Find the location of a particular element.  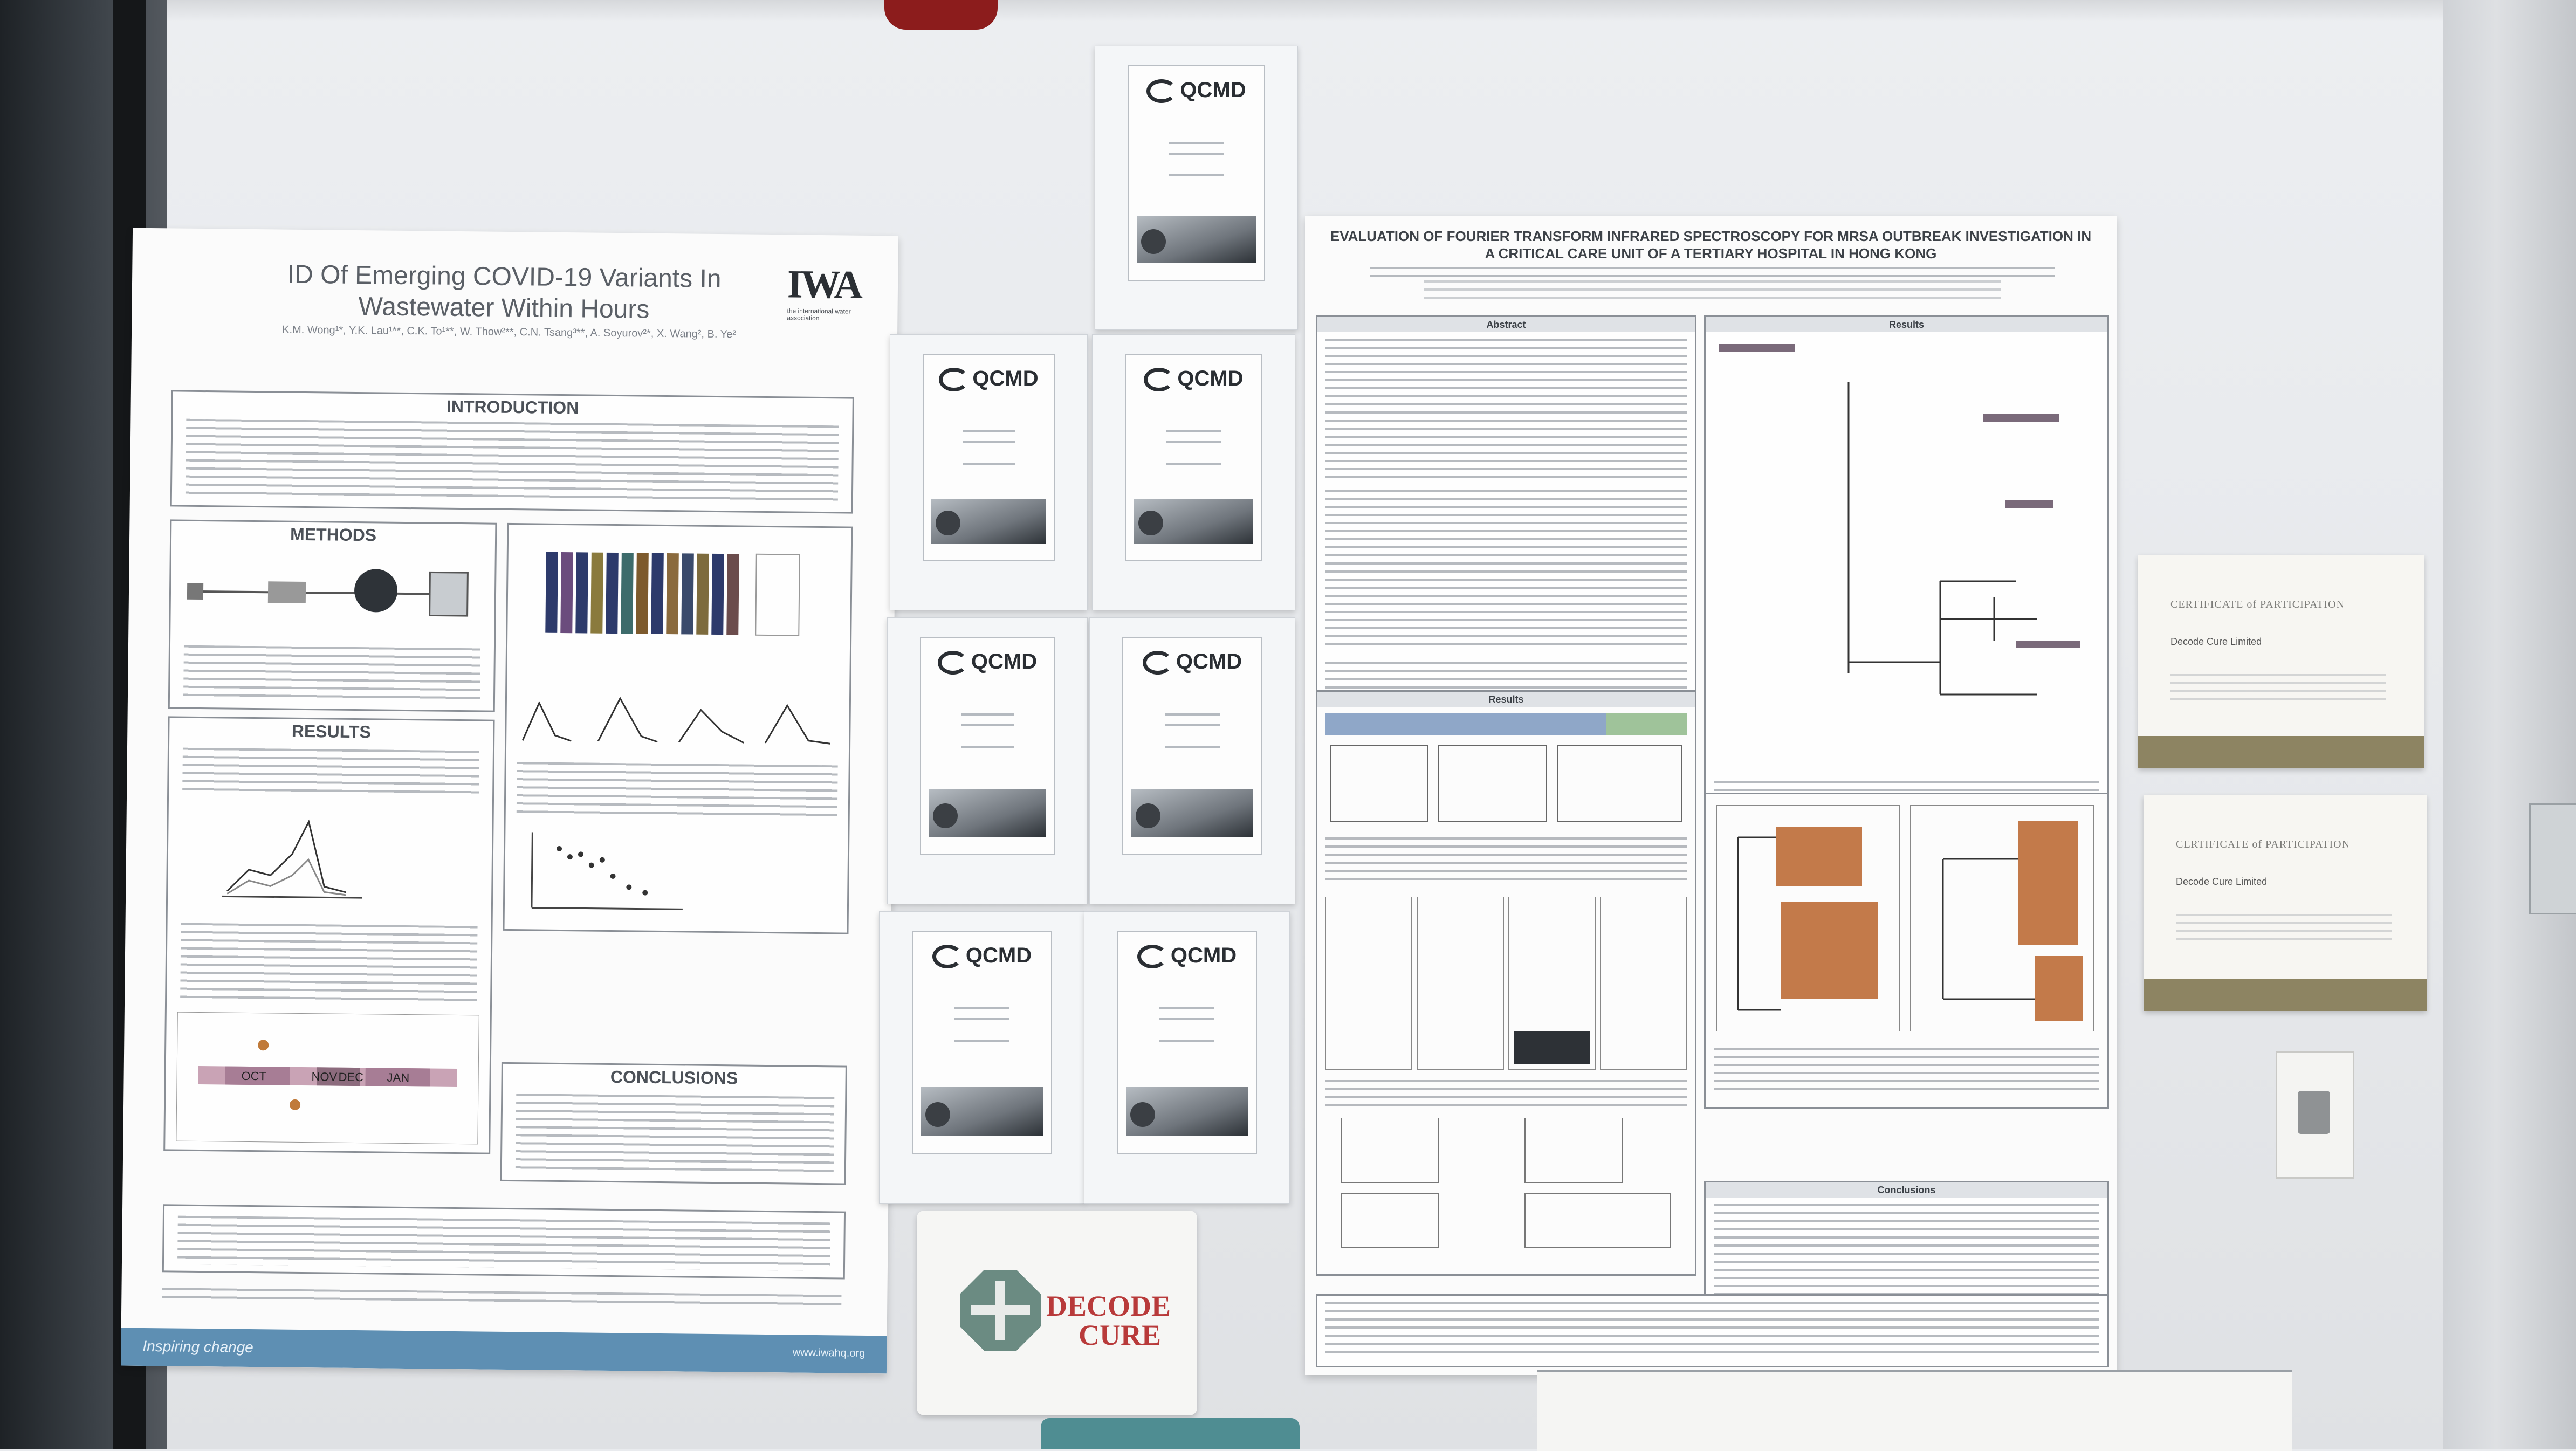

teal-box is located at coordinates (1170, 1433).